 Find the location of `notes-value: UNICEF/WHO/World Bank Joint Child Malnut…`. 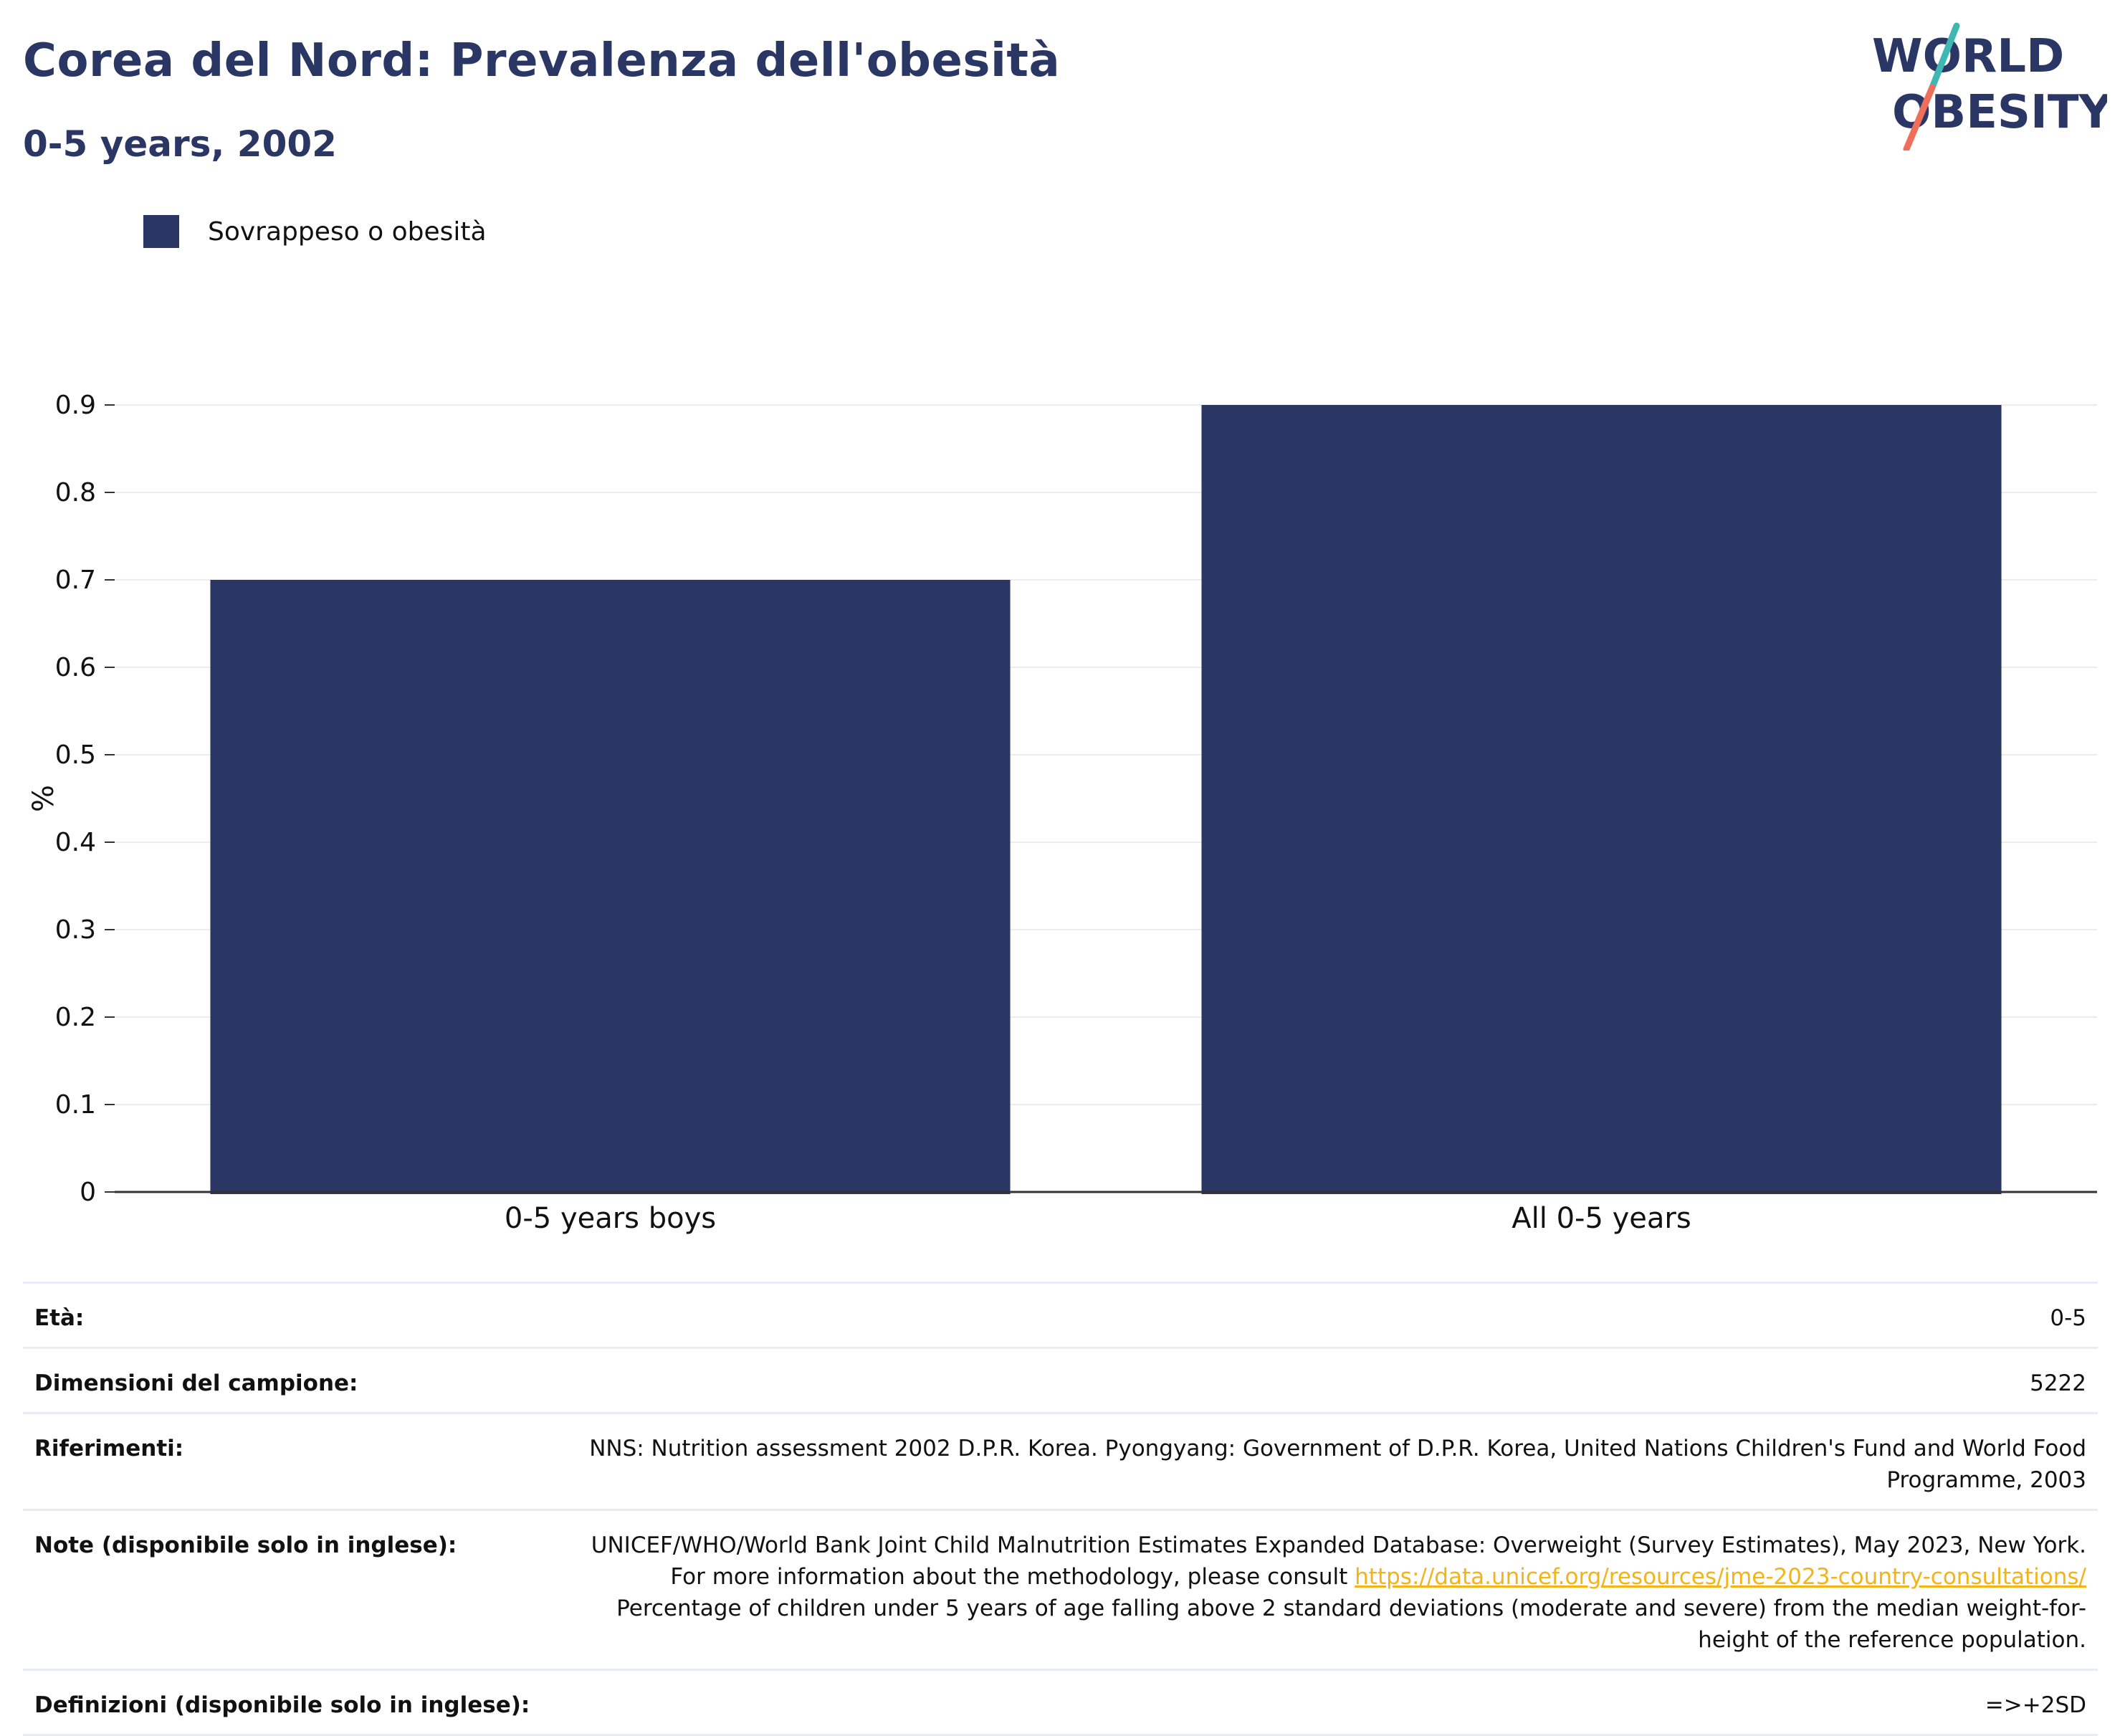

notes-value: UNICEF/WHO/World Bank Joint Child Malnut… is located at coordinates (1323, 1589).